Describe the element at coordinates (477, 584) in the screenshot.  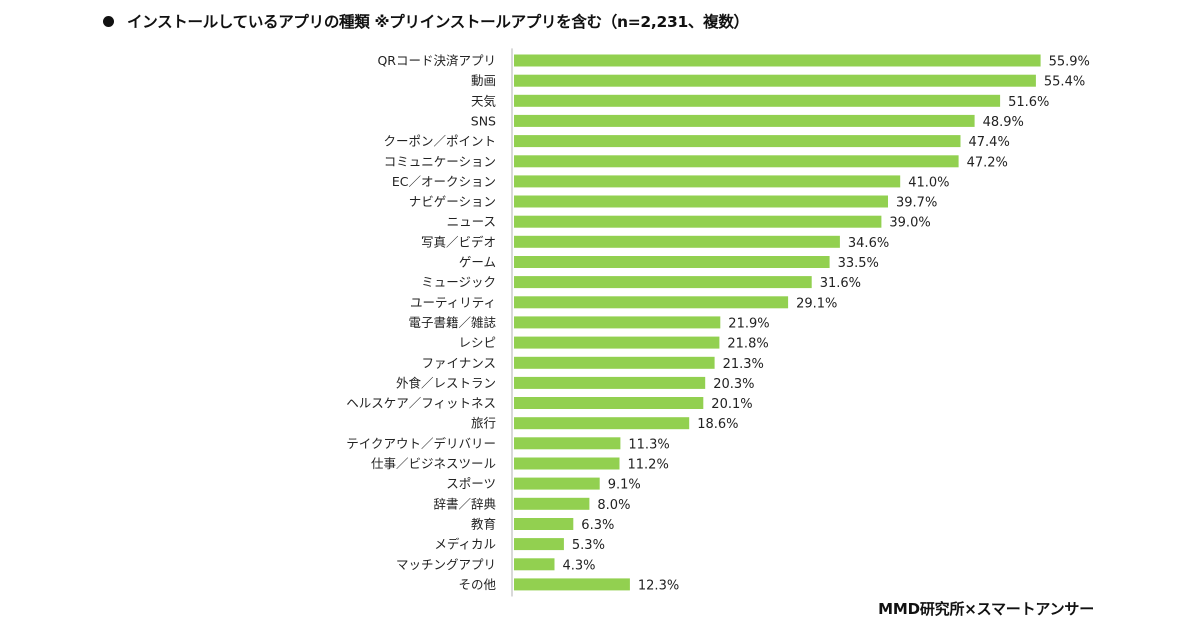
I see `category-label: その他` at that location.